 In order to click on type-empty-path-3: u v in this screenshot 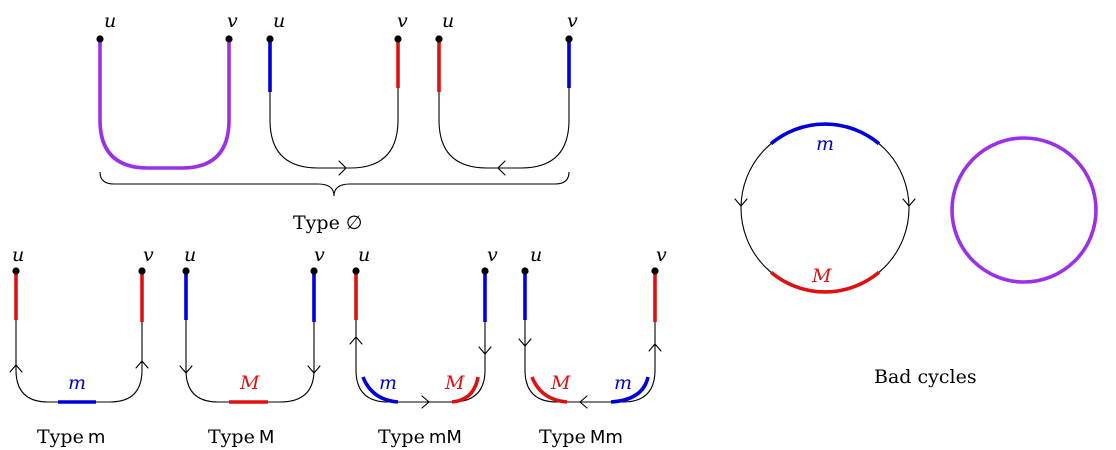, I will do `click(506, 93)`.